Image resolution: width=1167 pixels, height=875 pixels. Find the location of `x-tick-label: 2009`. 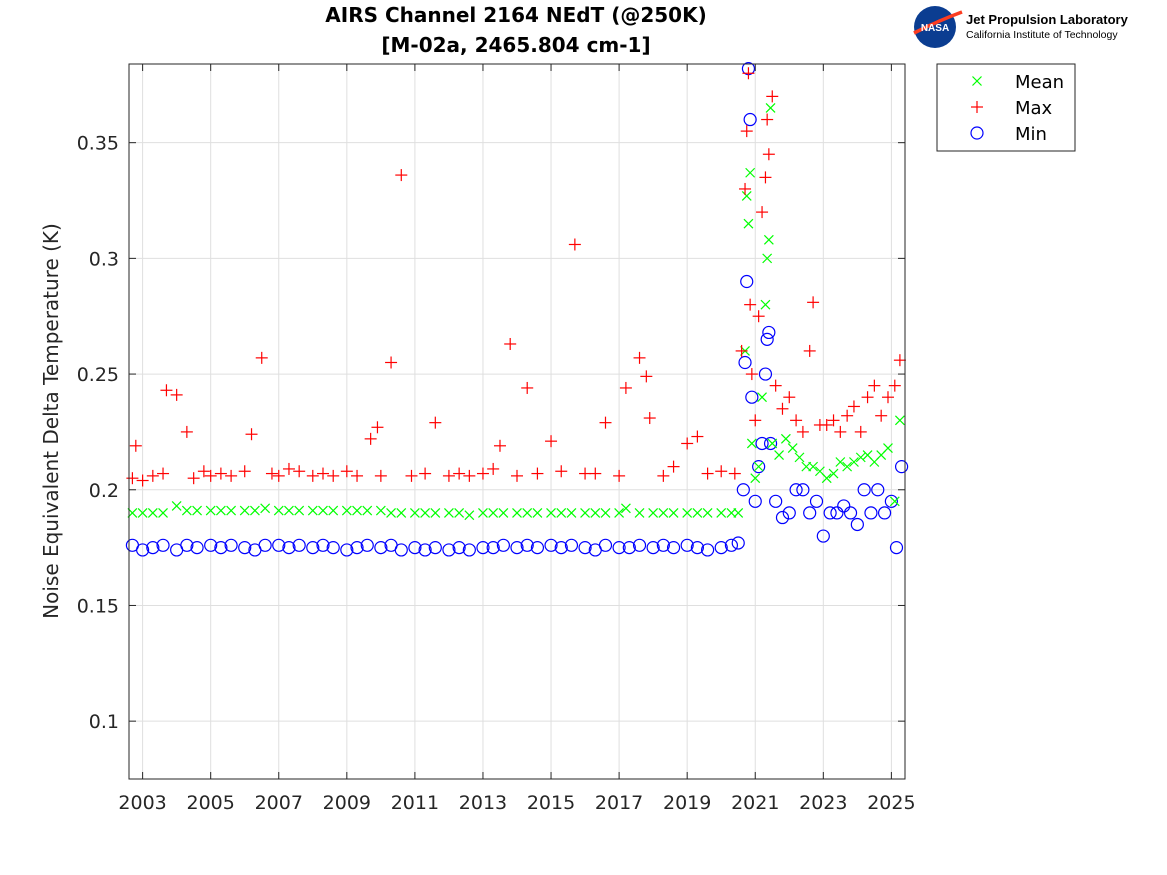

x-tick-label: 2009 is located at coordinates (347, 803).